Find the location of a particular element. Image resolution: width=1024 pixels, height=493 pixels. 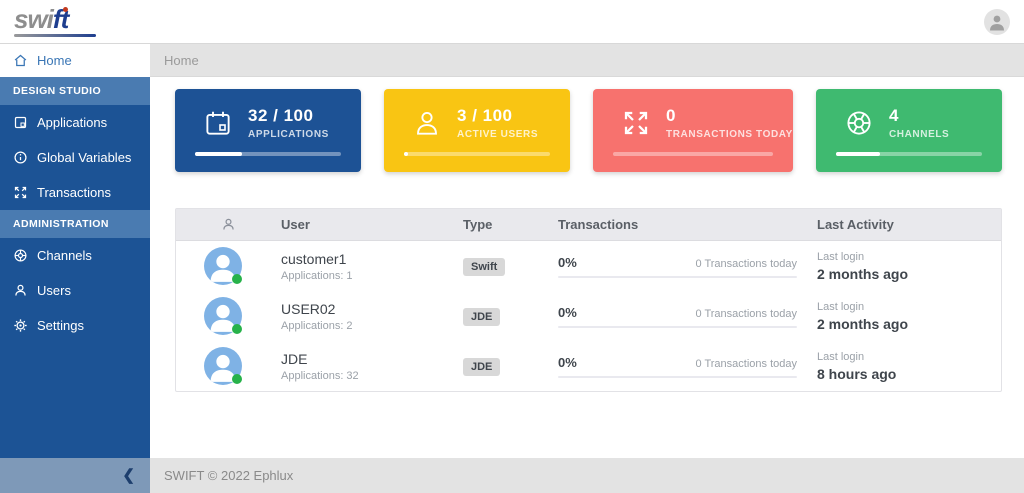

section-label: DESIGN STUDIO is located at coordinates (57, 91).